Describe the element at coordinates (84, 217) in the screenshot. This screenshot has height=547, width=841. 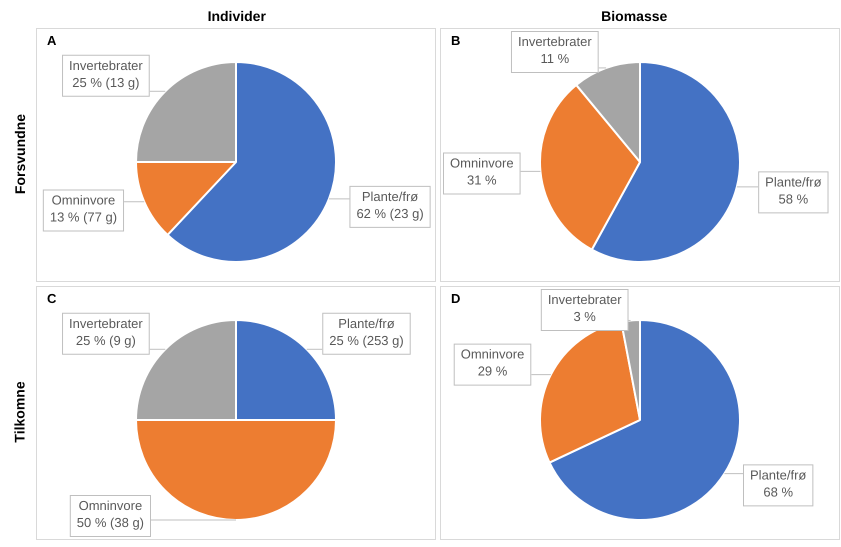
I see `data-label: 13 % (77 g)` at that location.